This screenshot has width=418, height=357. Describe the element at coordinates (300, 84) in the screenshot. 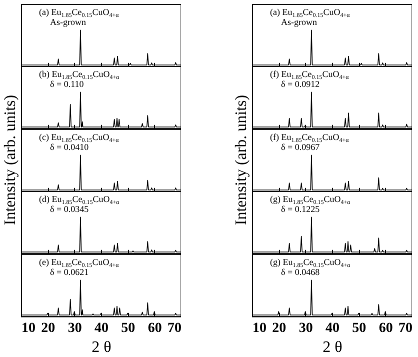

I see `text: δ = 0.0912` at that location.